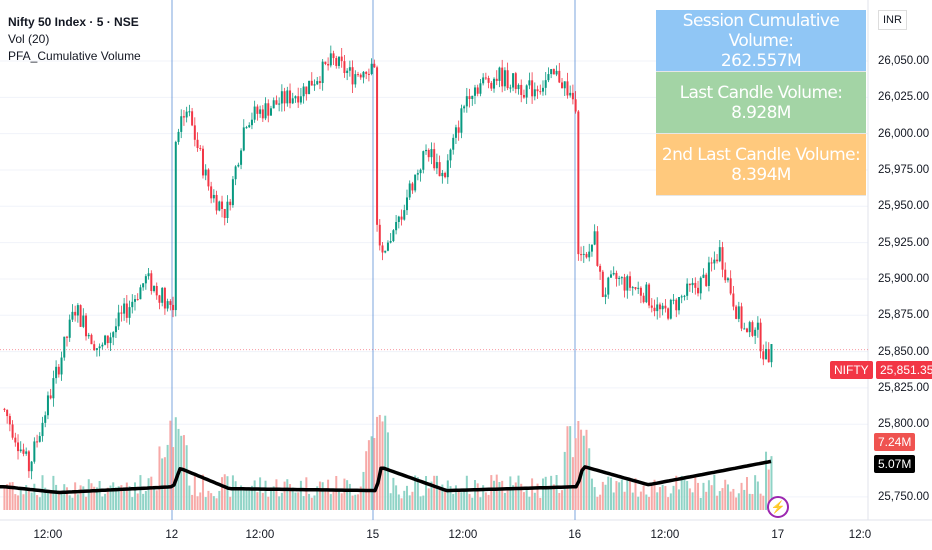 Image resolution: width=932 pixels, height=550 pixels. Describe the element at coordinates (895, 464) in the screenshot. I see `volume-ma-tag: 5.07M` at that location.